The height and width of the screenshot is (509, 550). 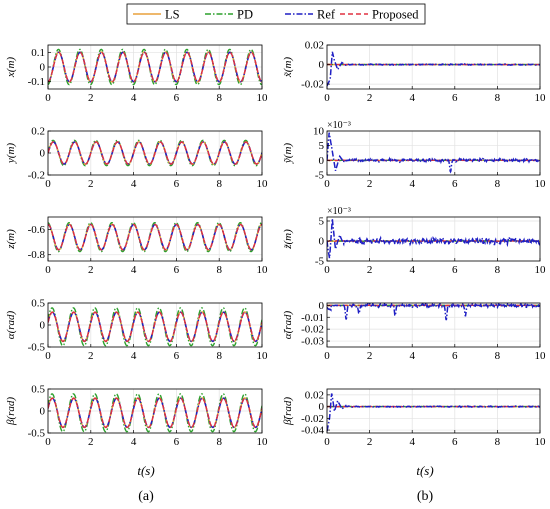 What do you see at coordinates (11, 67) in the screenshot?
I see `y-axis-label: x(m)` at bounding box center [11, 67].